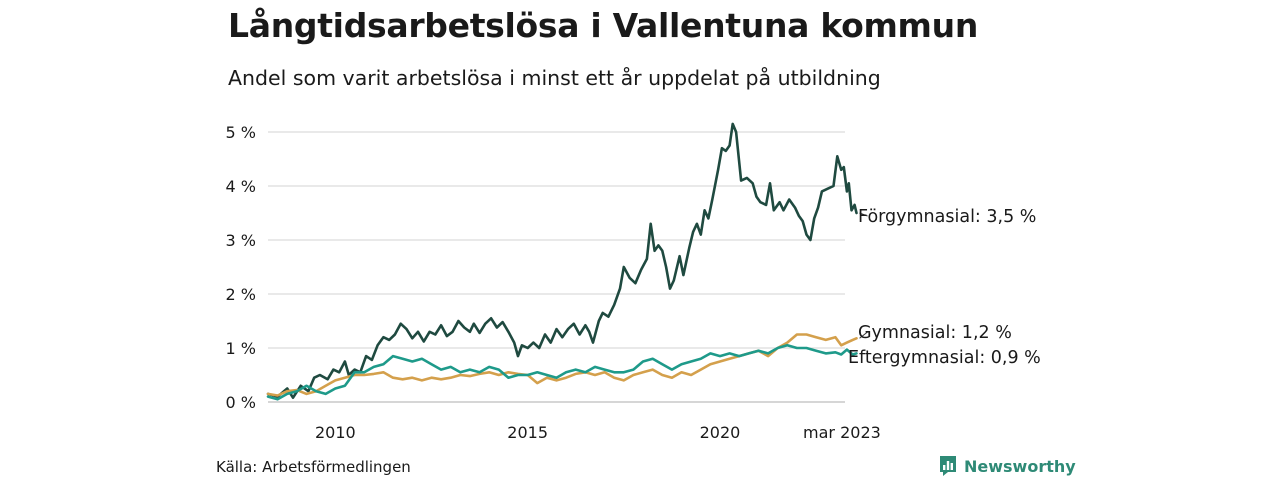 The image size is (1280, 480). What do you see at coordinates (241, 132) in the screenshot?
I see `y-tick-label: 5 %` at bounding box center [241, 132].